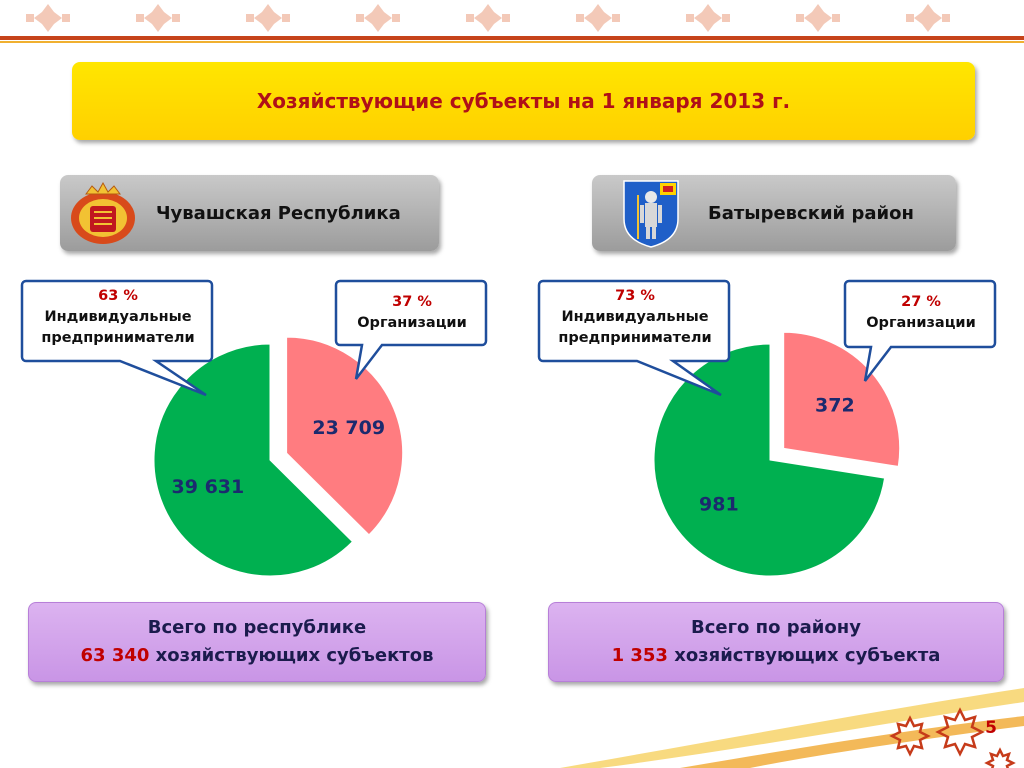 This screenshot has width=1024, height=768. I want to click on callout-right-ip-line2: предприниматели, so click(635, 338).